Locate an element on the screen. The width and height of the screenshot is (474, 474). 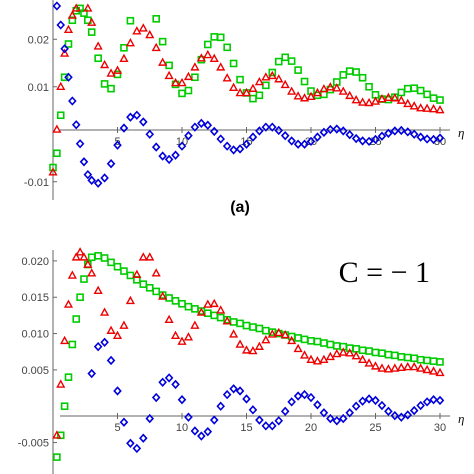
y-tick-label: 0.020 is located at coordinates (35, 262).